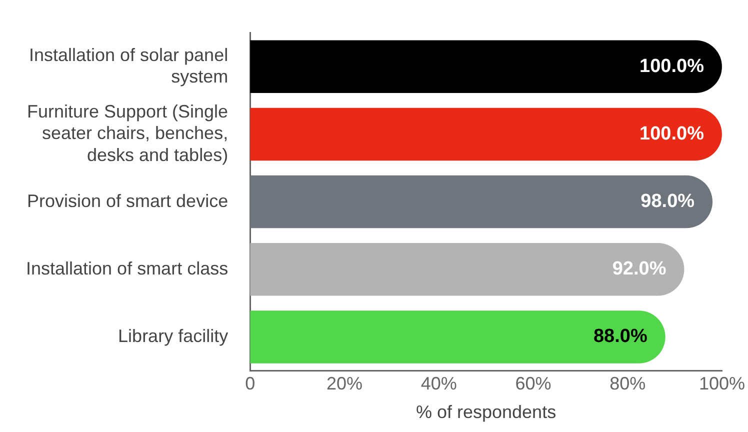 This screenshot has width=748, height=432. What do you see at coordinates (620, 337) in the screenshot?
I see `data-label: 88.0%` at bounding box center [620, 337].